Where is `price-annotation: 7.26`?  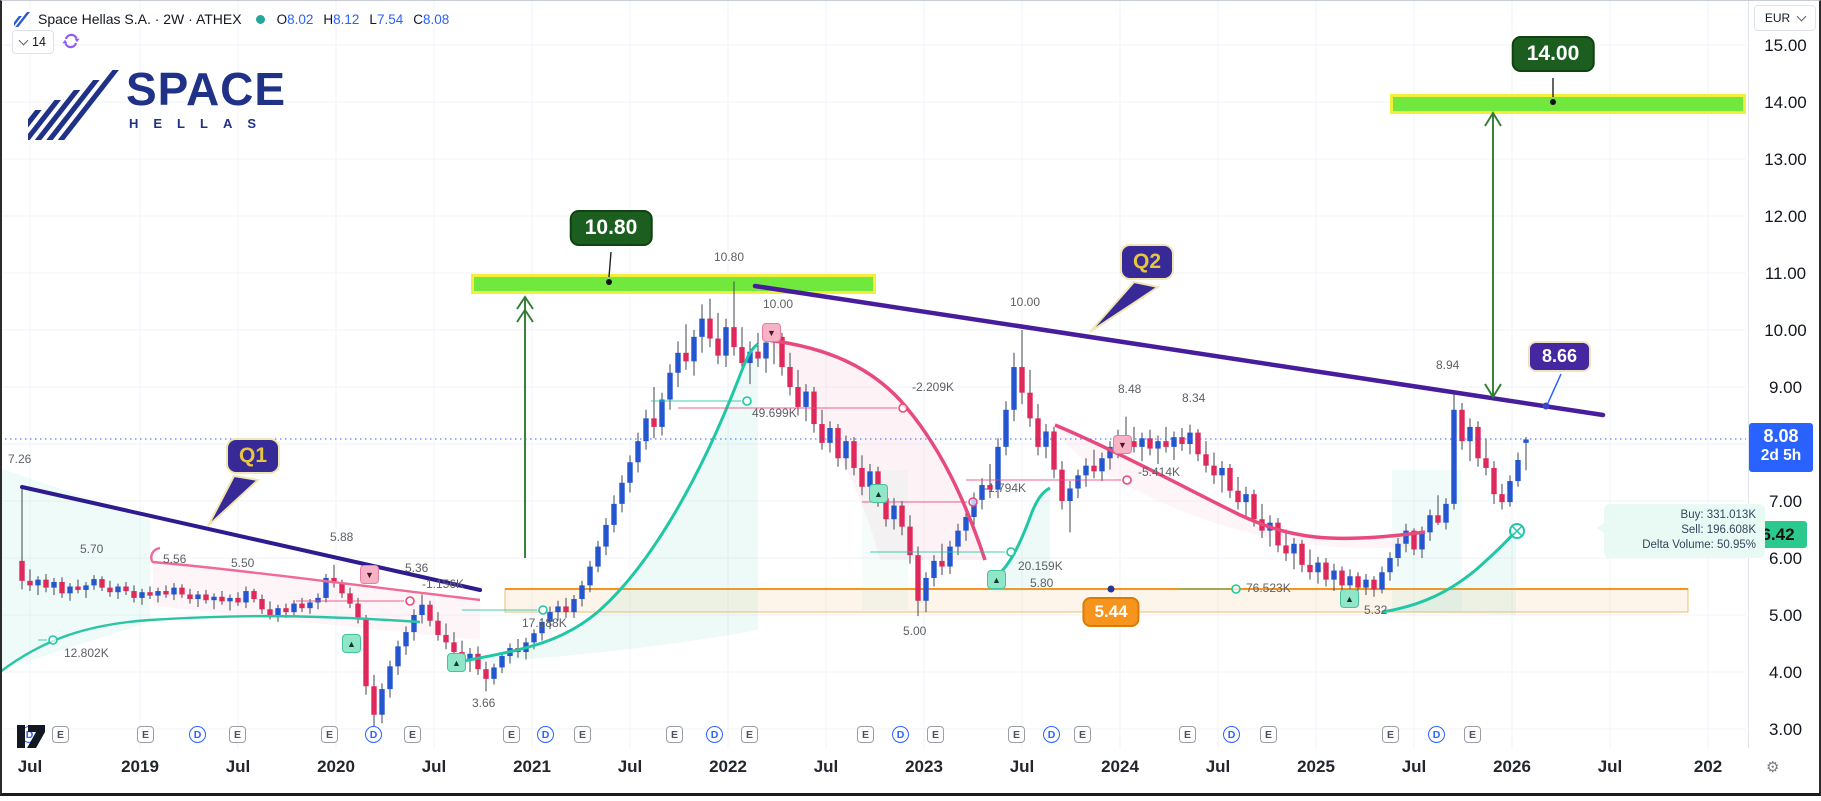 price-annotation: 7.26 is located at coordinates (20, 459).